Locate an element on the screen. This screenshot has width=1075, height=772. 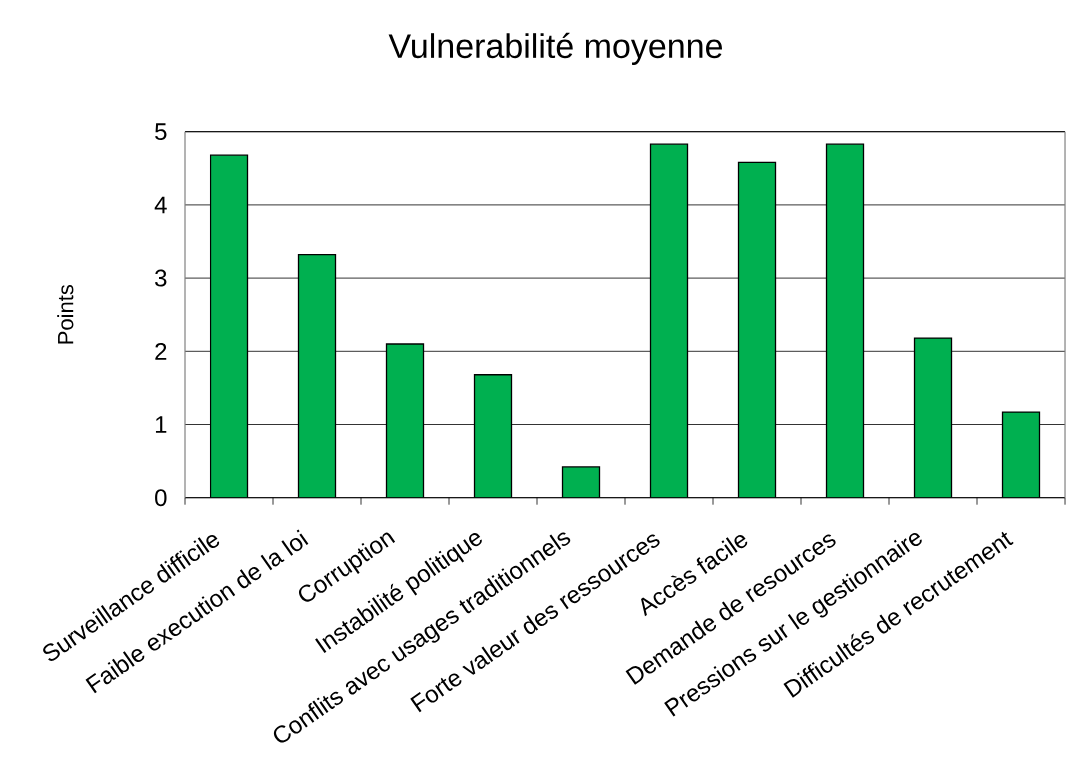
y-tick-label: 2 is located at coordinates (161, 351).